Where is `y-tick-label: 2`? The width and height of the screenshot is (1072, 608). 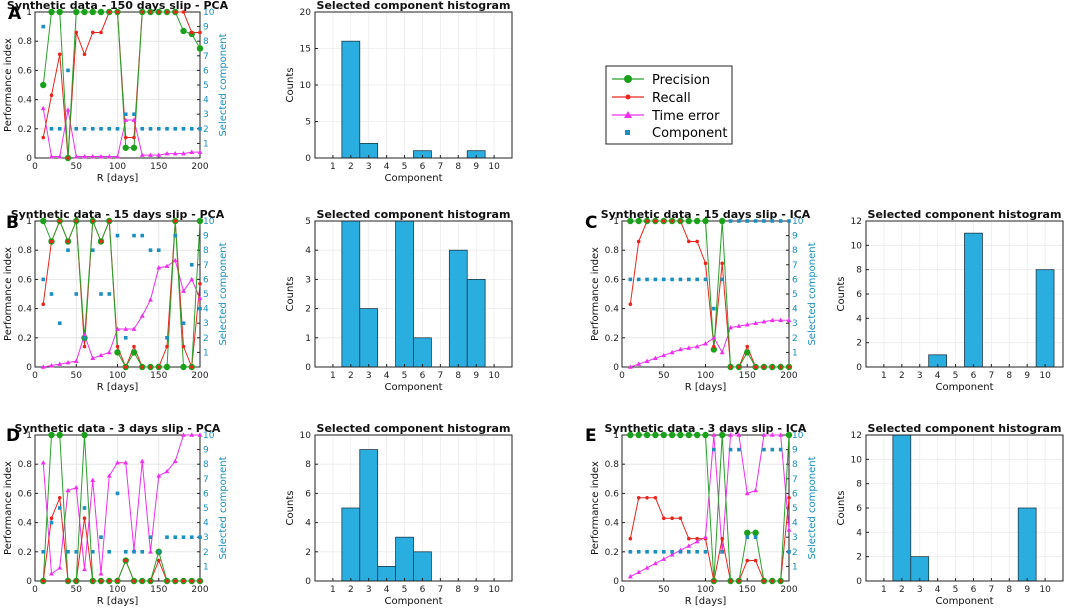
y-tick-label: 2 is located at coordinates (859, 344).